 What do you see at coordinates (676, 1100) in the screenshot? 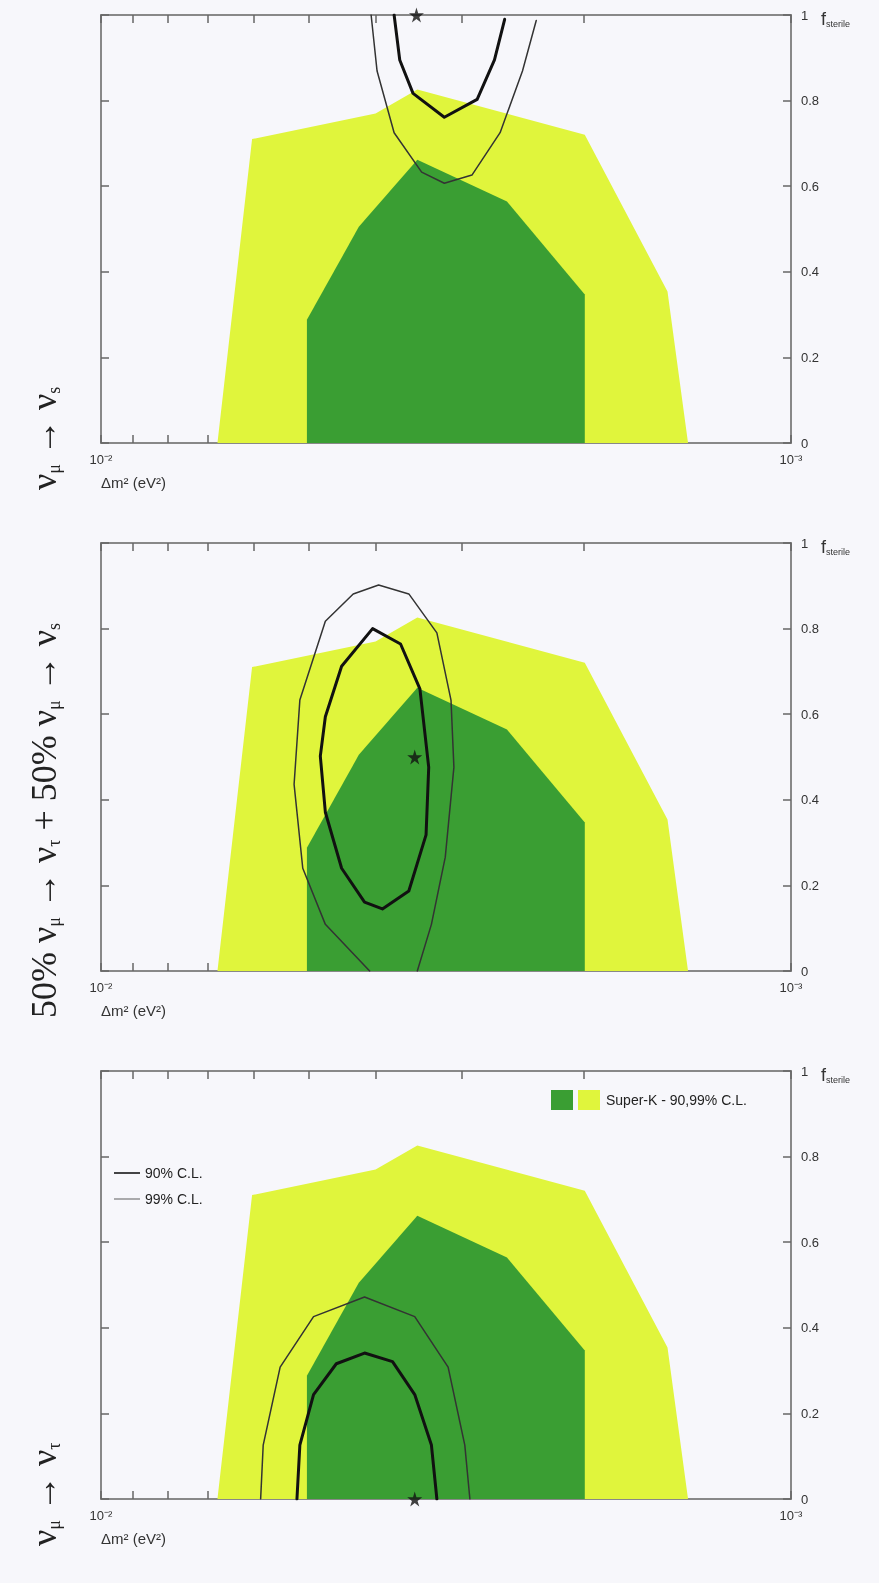
I see `legend-label: Super-K - 90,99% C.L.` at bounding box center [676, 1100].